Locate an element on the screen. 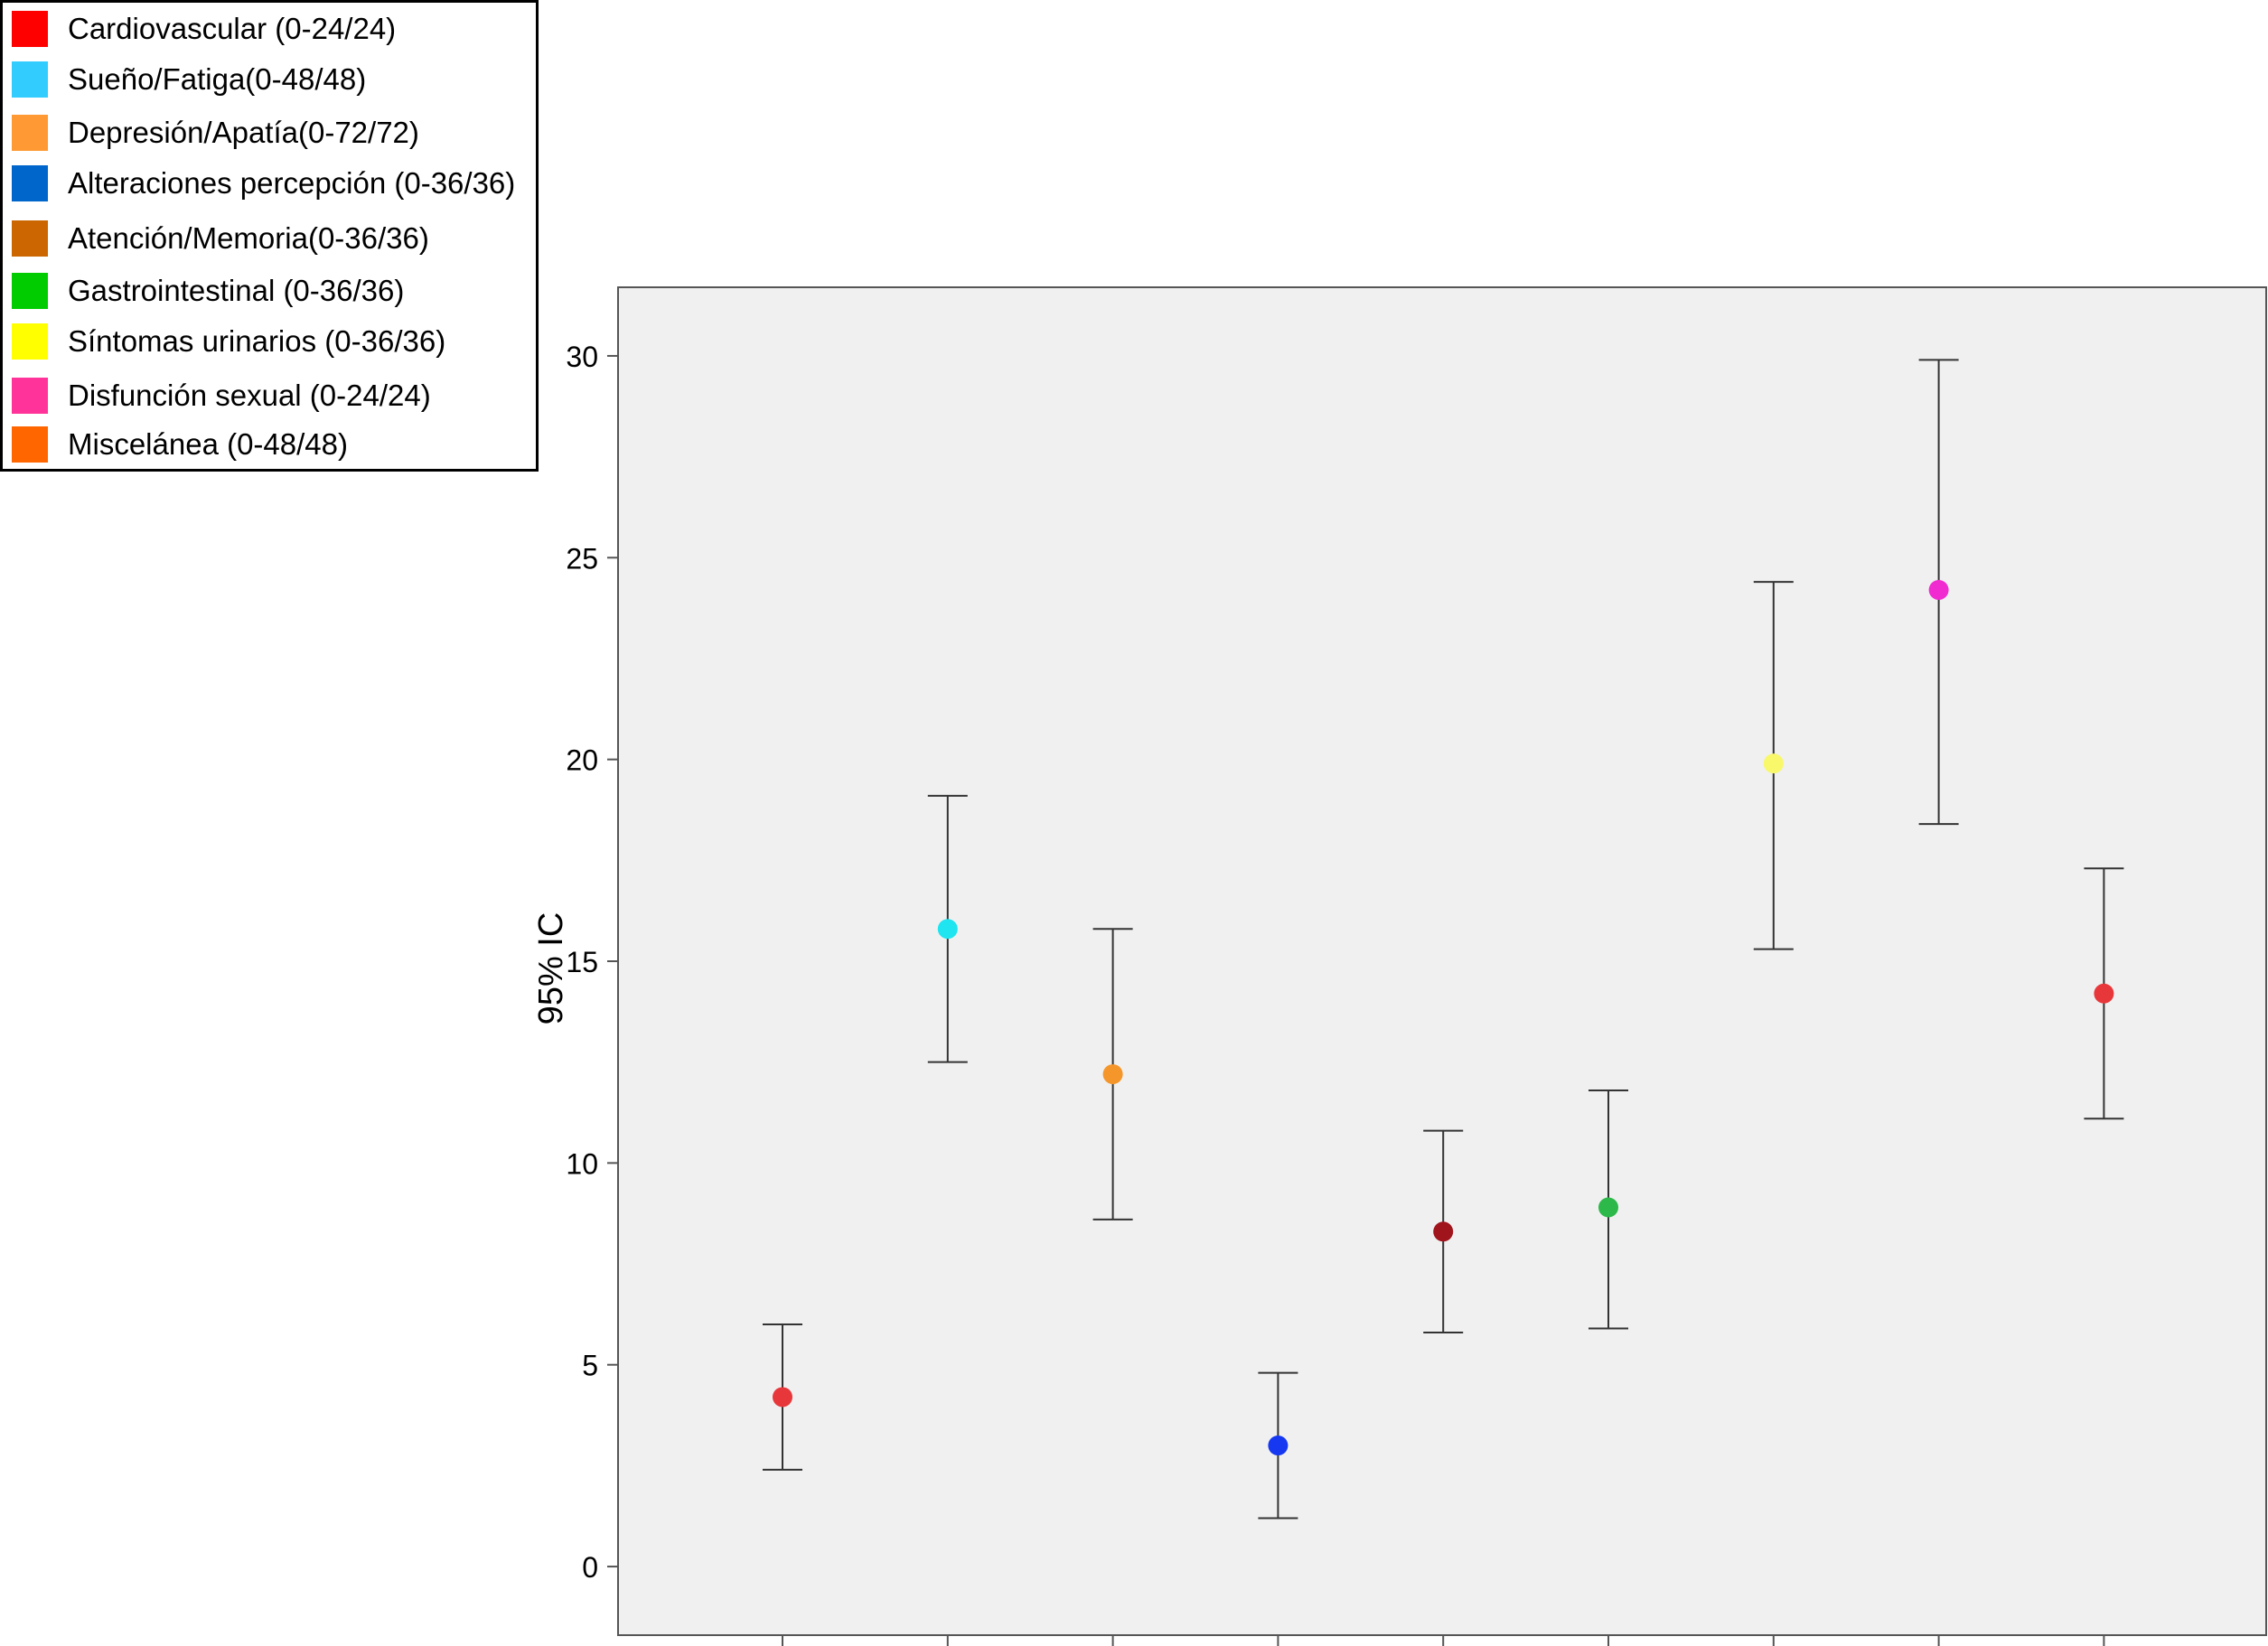 This screenshot has height=1646, width=2268. y-tick-label: 15 is located at coordinates (582, 962).